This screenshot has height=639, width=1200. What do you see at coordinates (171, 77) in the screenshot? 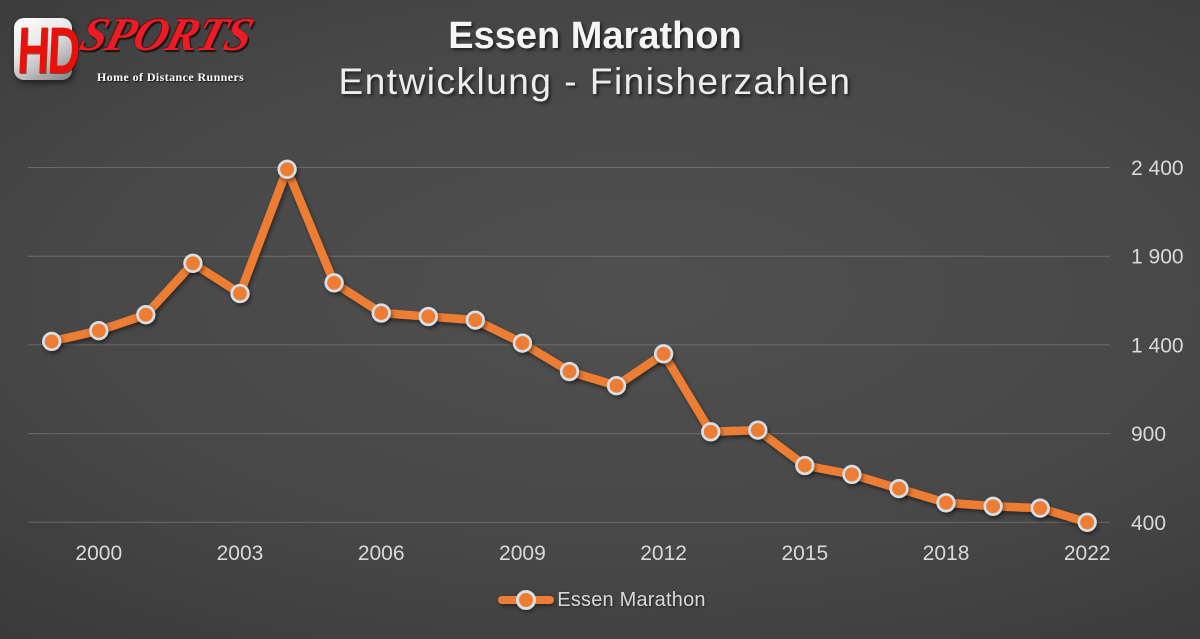
I see `logo-tagline: Home of Distance Runners` at bounding box center [171, 77].